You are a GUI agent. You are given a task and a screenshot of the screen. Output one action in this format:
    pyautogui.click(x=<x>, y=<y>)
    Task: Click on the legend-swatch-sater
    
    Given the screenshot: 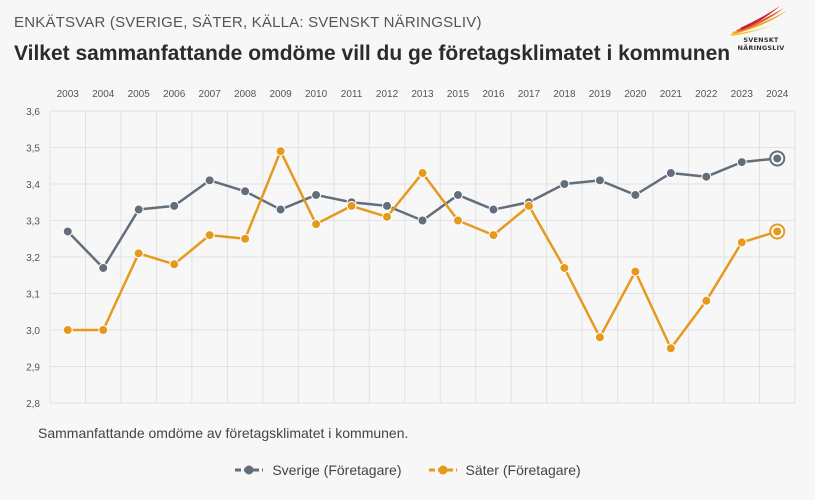 What is the action you would take?
    pyautogui.click(x=442, y=470)
    